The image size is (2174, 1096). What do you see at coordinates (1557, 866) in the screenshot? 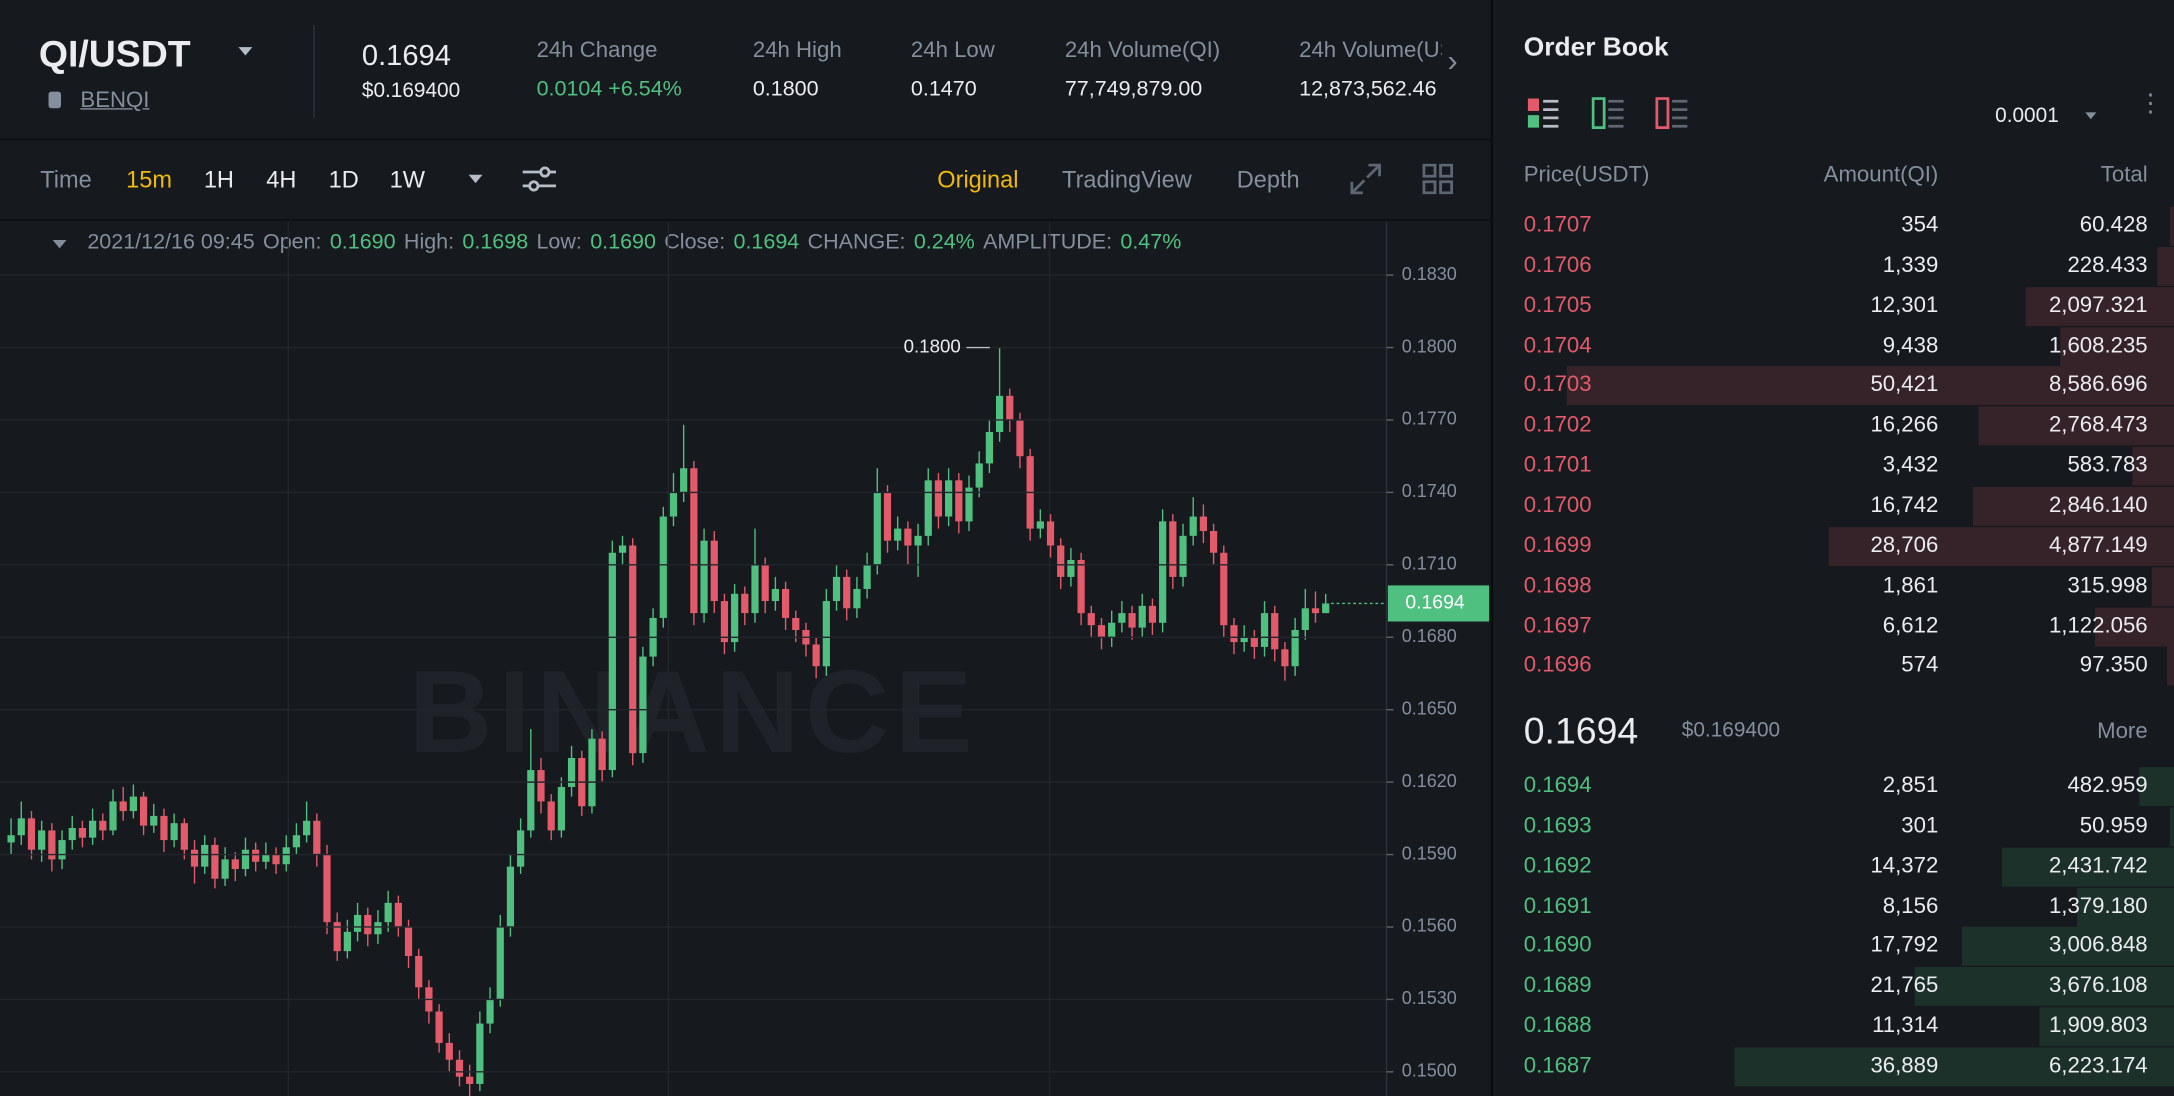
I see `price: 0.1692` at bounding box center [1557, 866].